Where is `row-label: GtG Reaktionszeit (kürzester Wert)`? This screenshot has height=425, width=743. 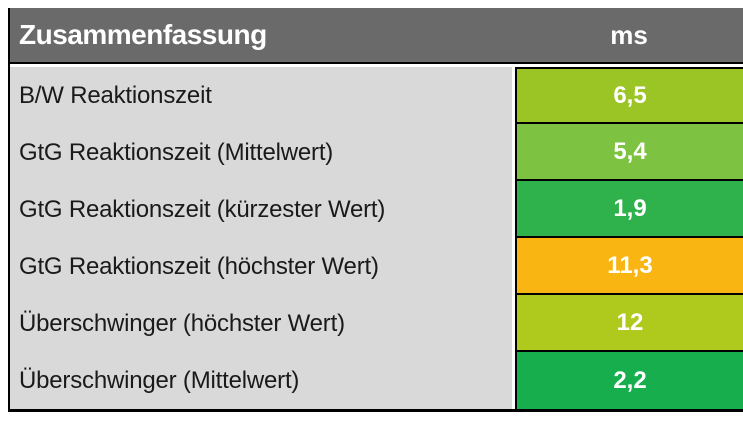
row-label: GtG Reaktionszeit (kürzester Wert) is located at coordinates (261, 209).